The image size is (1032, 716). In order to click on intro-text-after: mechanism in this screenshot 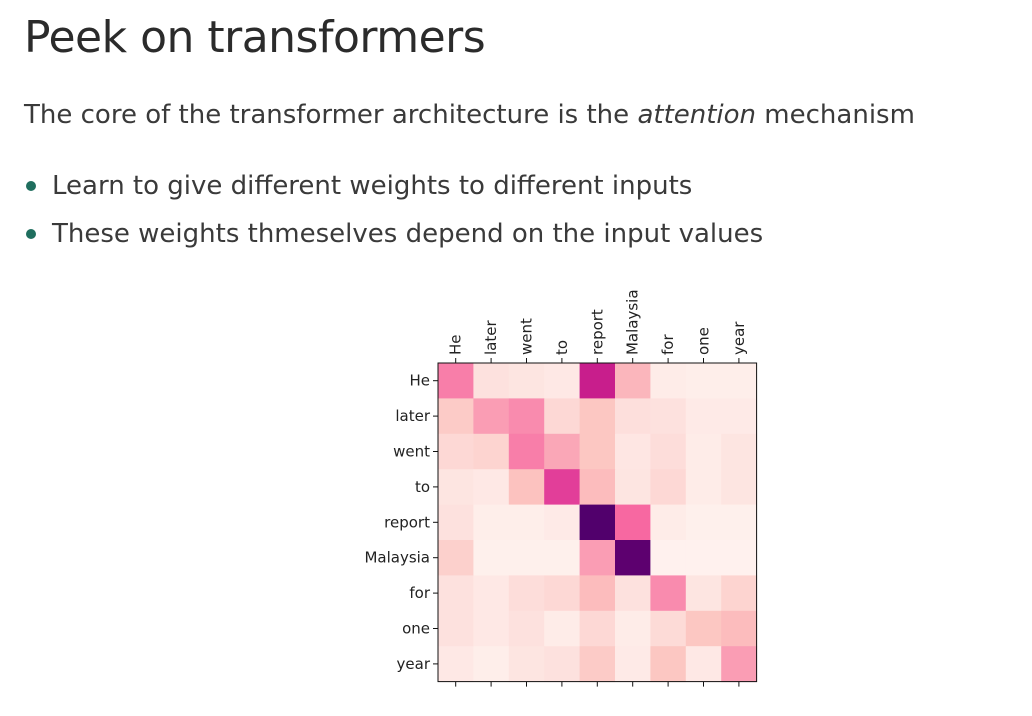, I will do `click(835, 115)`.